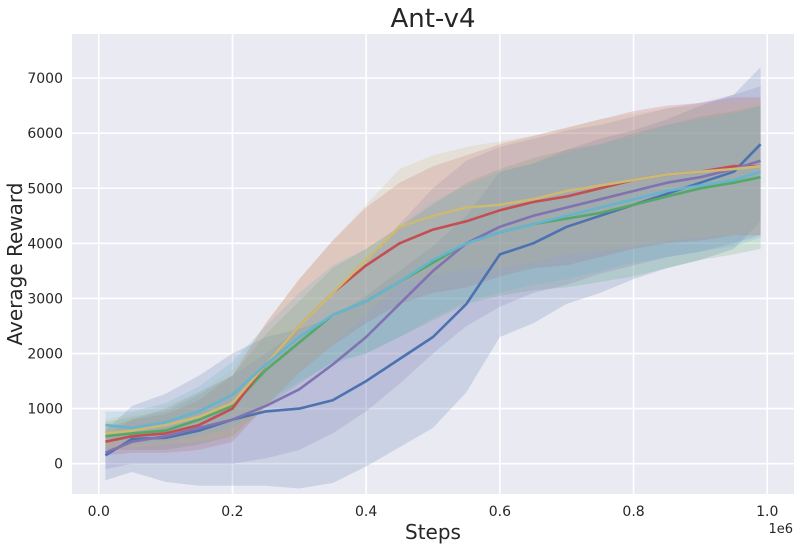  What do you see at coordinates (45, 244) in the screenshot?
I see `y-tick-label: 4000` at bounding box center [45, 244].